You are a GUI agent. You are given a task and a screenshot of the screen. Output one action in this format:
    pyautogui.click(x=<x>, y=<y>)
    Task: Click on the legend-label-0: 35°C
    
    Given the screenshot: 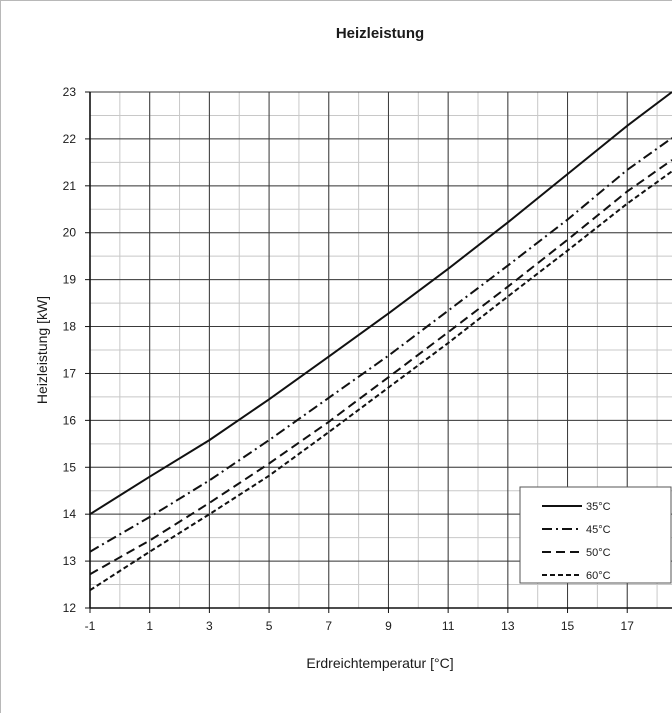 What is the action you would take?
    pyautogui.click(x=598, y=507)
    